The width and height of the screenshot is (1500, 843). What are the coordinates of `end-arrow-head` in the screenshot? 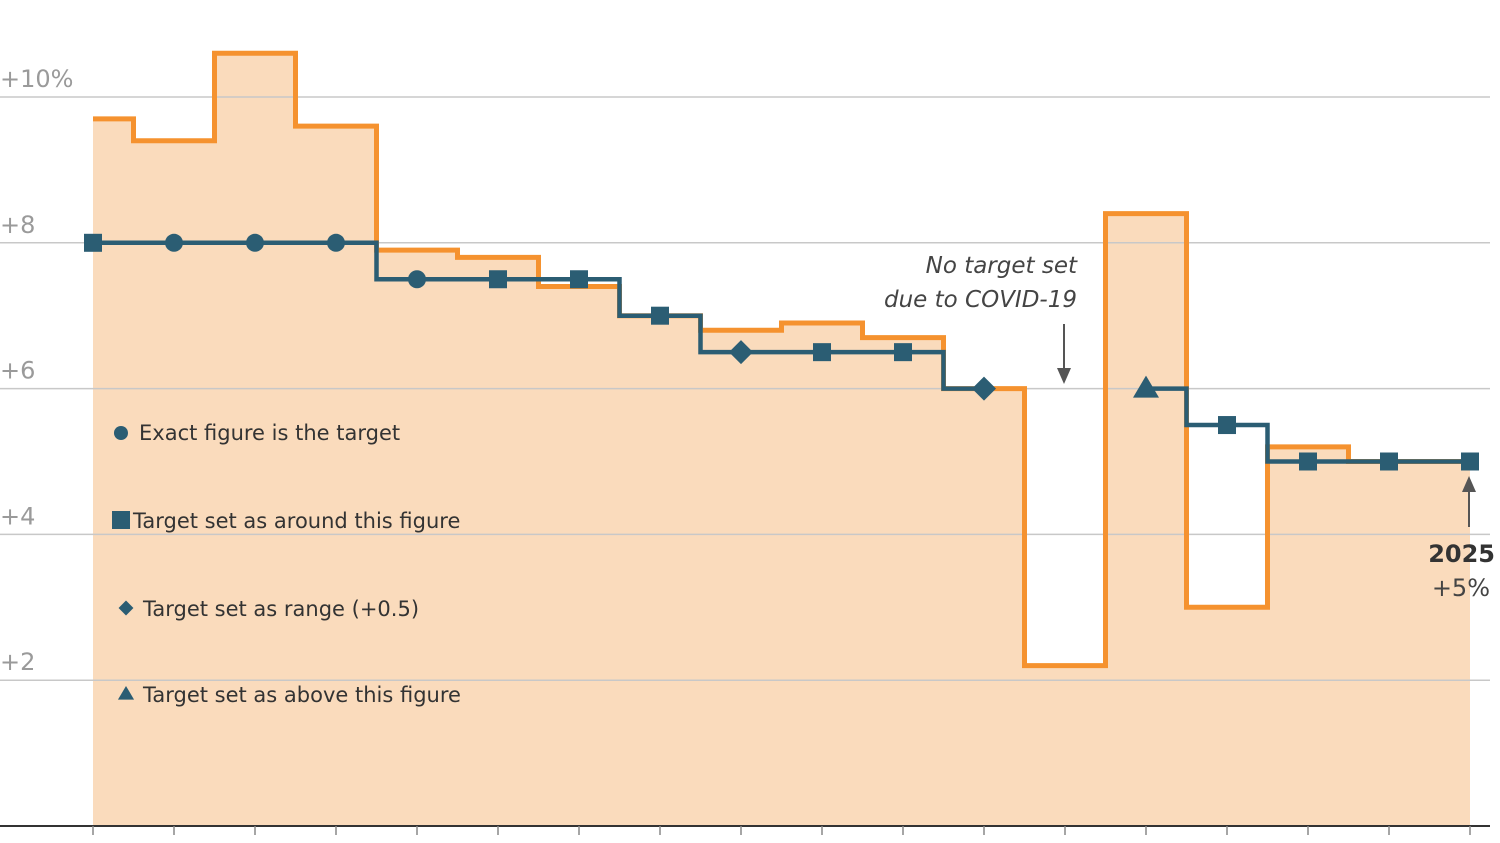 It's located at (1469, 484).